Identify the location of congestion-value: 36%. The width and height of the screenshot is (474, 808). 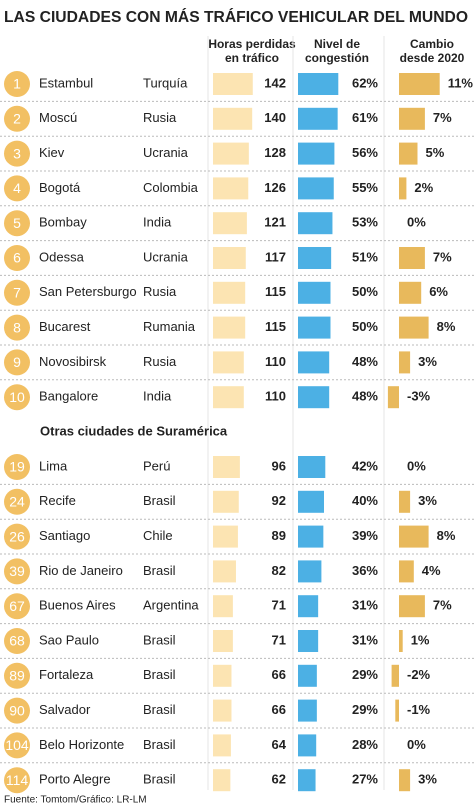
(365, 570).